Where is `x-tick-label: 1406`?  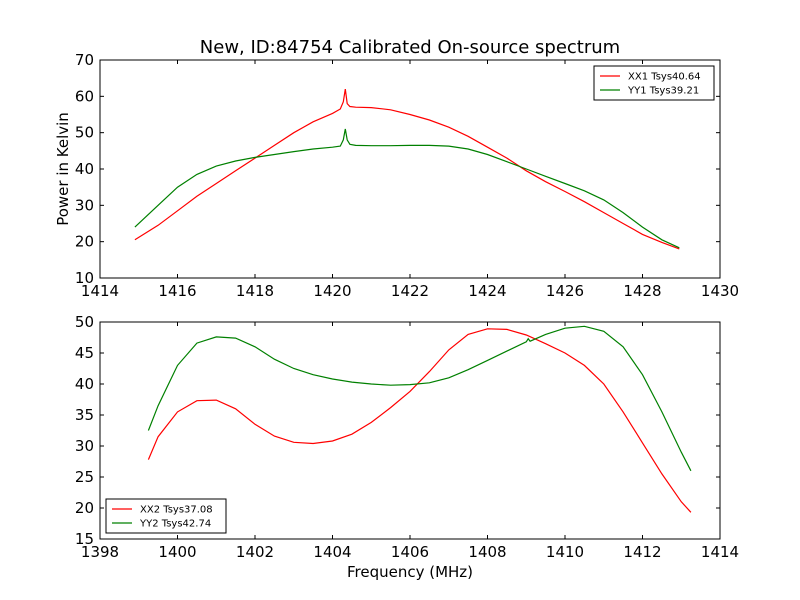 x-tick-label: 1406 is located at coordinates (410, 552).